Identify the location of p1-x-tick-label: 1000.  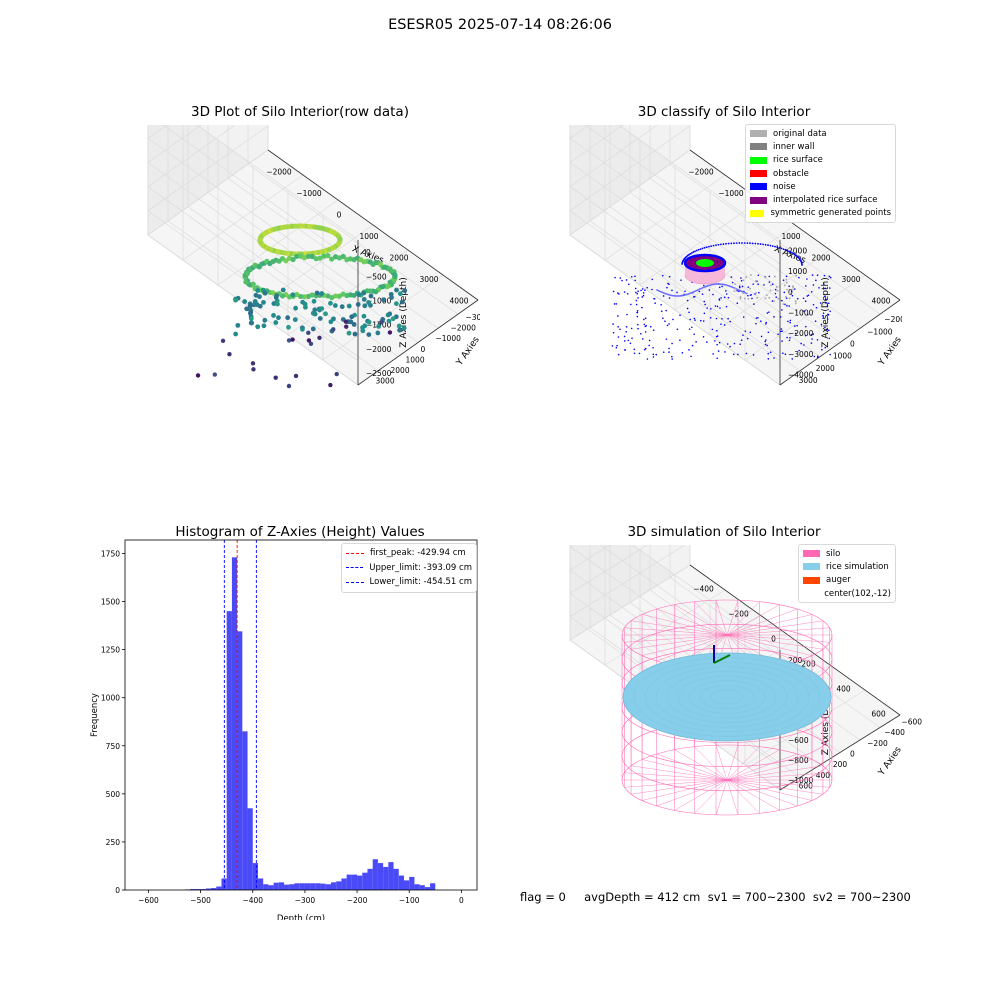
(368, 236).